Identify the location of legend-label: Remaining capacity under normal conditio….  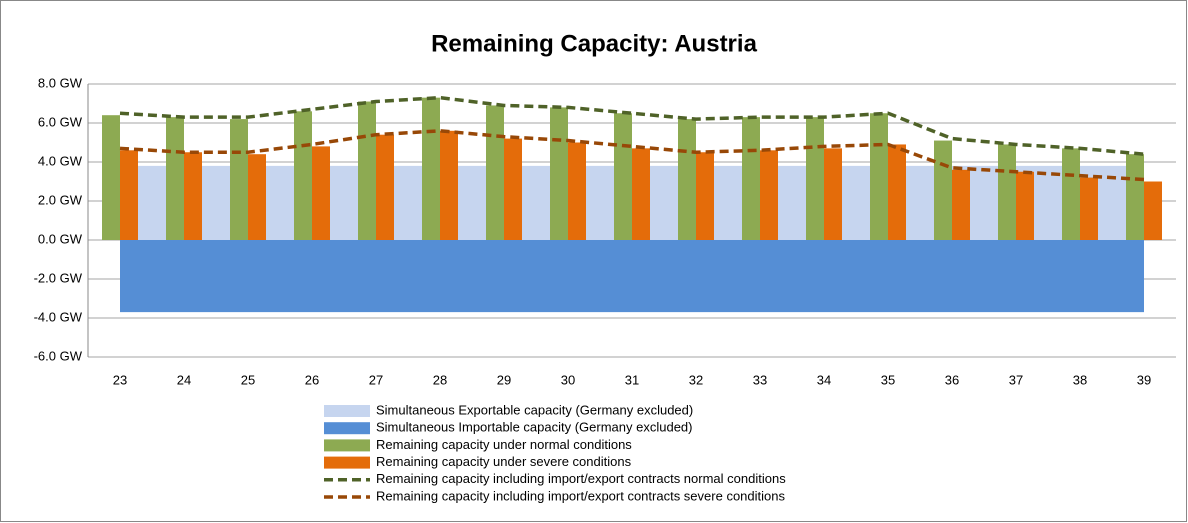
(504, 444).